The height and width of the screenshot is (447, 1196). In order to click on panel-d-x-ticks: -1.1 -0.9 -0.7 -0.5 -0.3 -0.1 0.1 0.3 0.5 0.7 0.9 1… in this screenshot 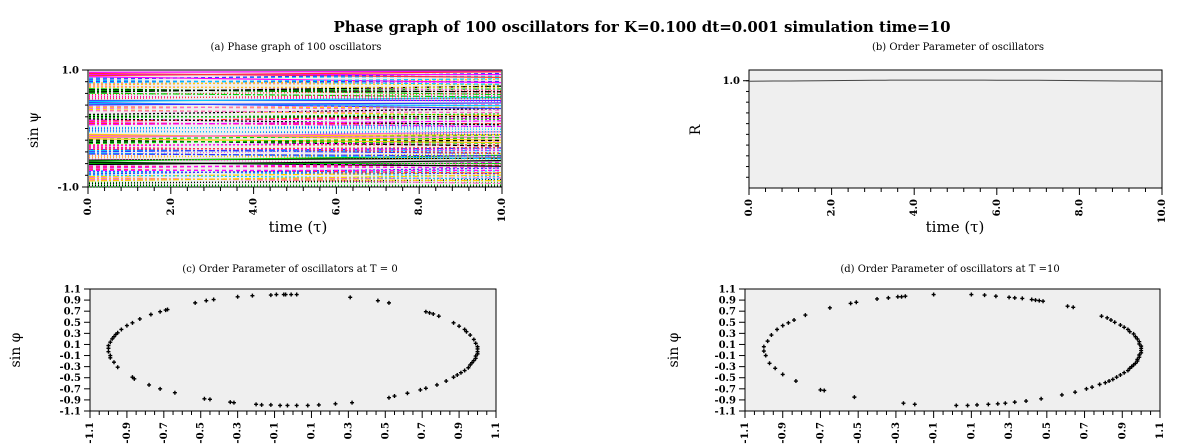, I will do `click(953, 427)`.